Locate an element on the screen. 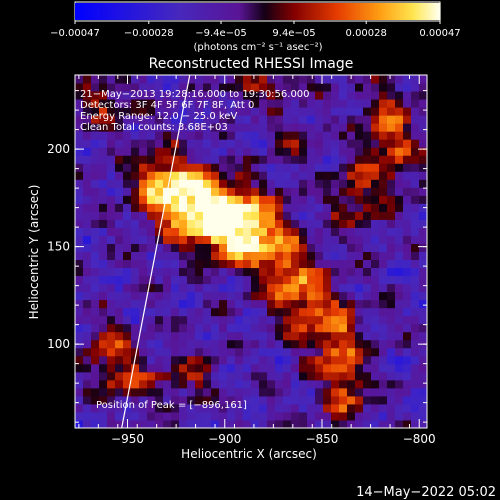 This screenshot has height=500, width=500. annotation-detectors: Detectors: 3F 4F 5F 6F 7F 8F, Att 0 is located at coordinates (167, 105).